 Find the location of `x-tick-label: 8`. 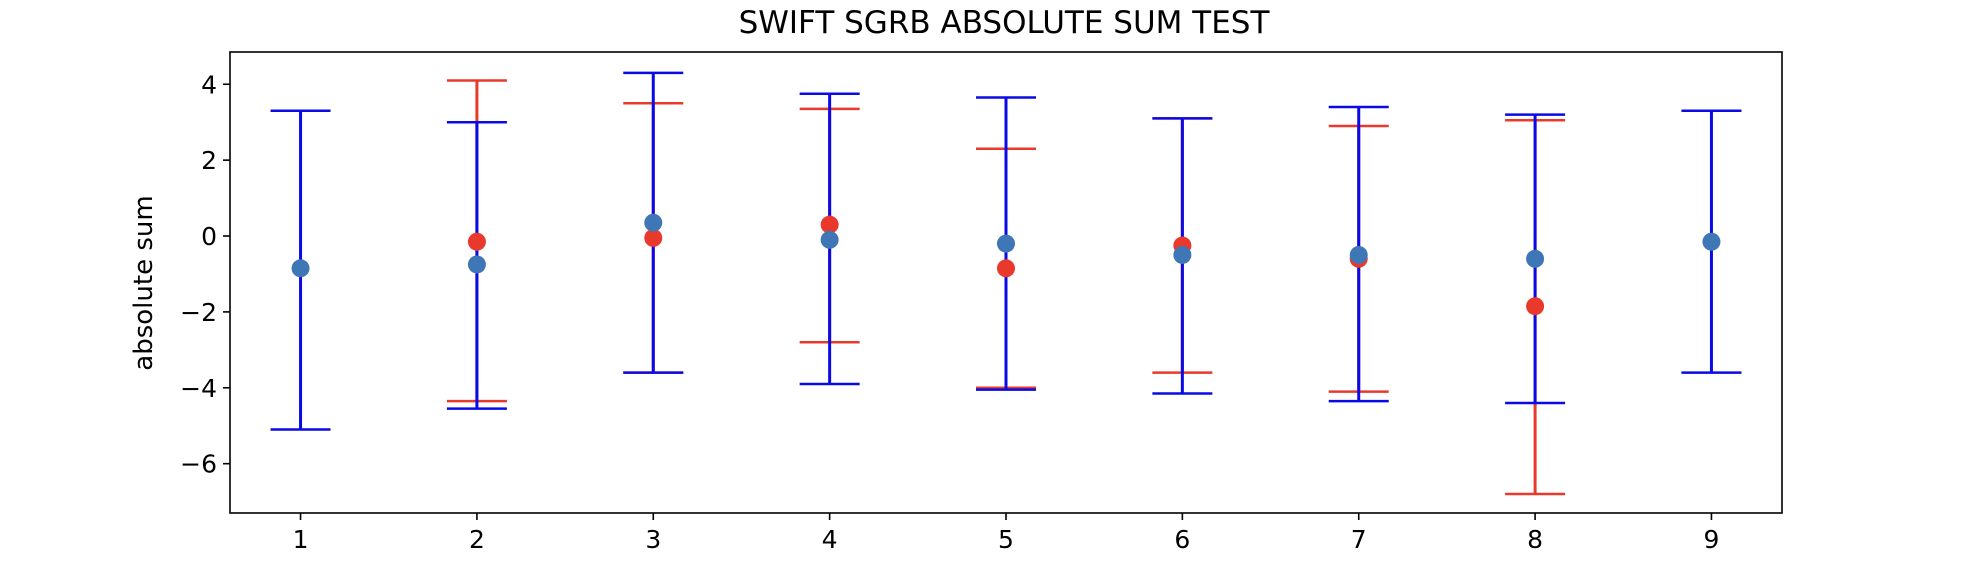

x-tick-label: 8 is located at coordinates (1535, 539).